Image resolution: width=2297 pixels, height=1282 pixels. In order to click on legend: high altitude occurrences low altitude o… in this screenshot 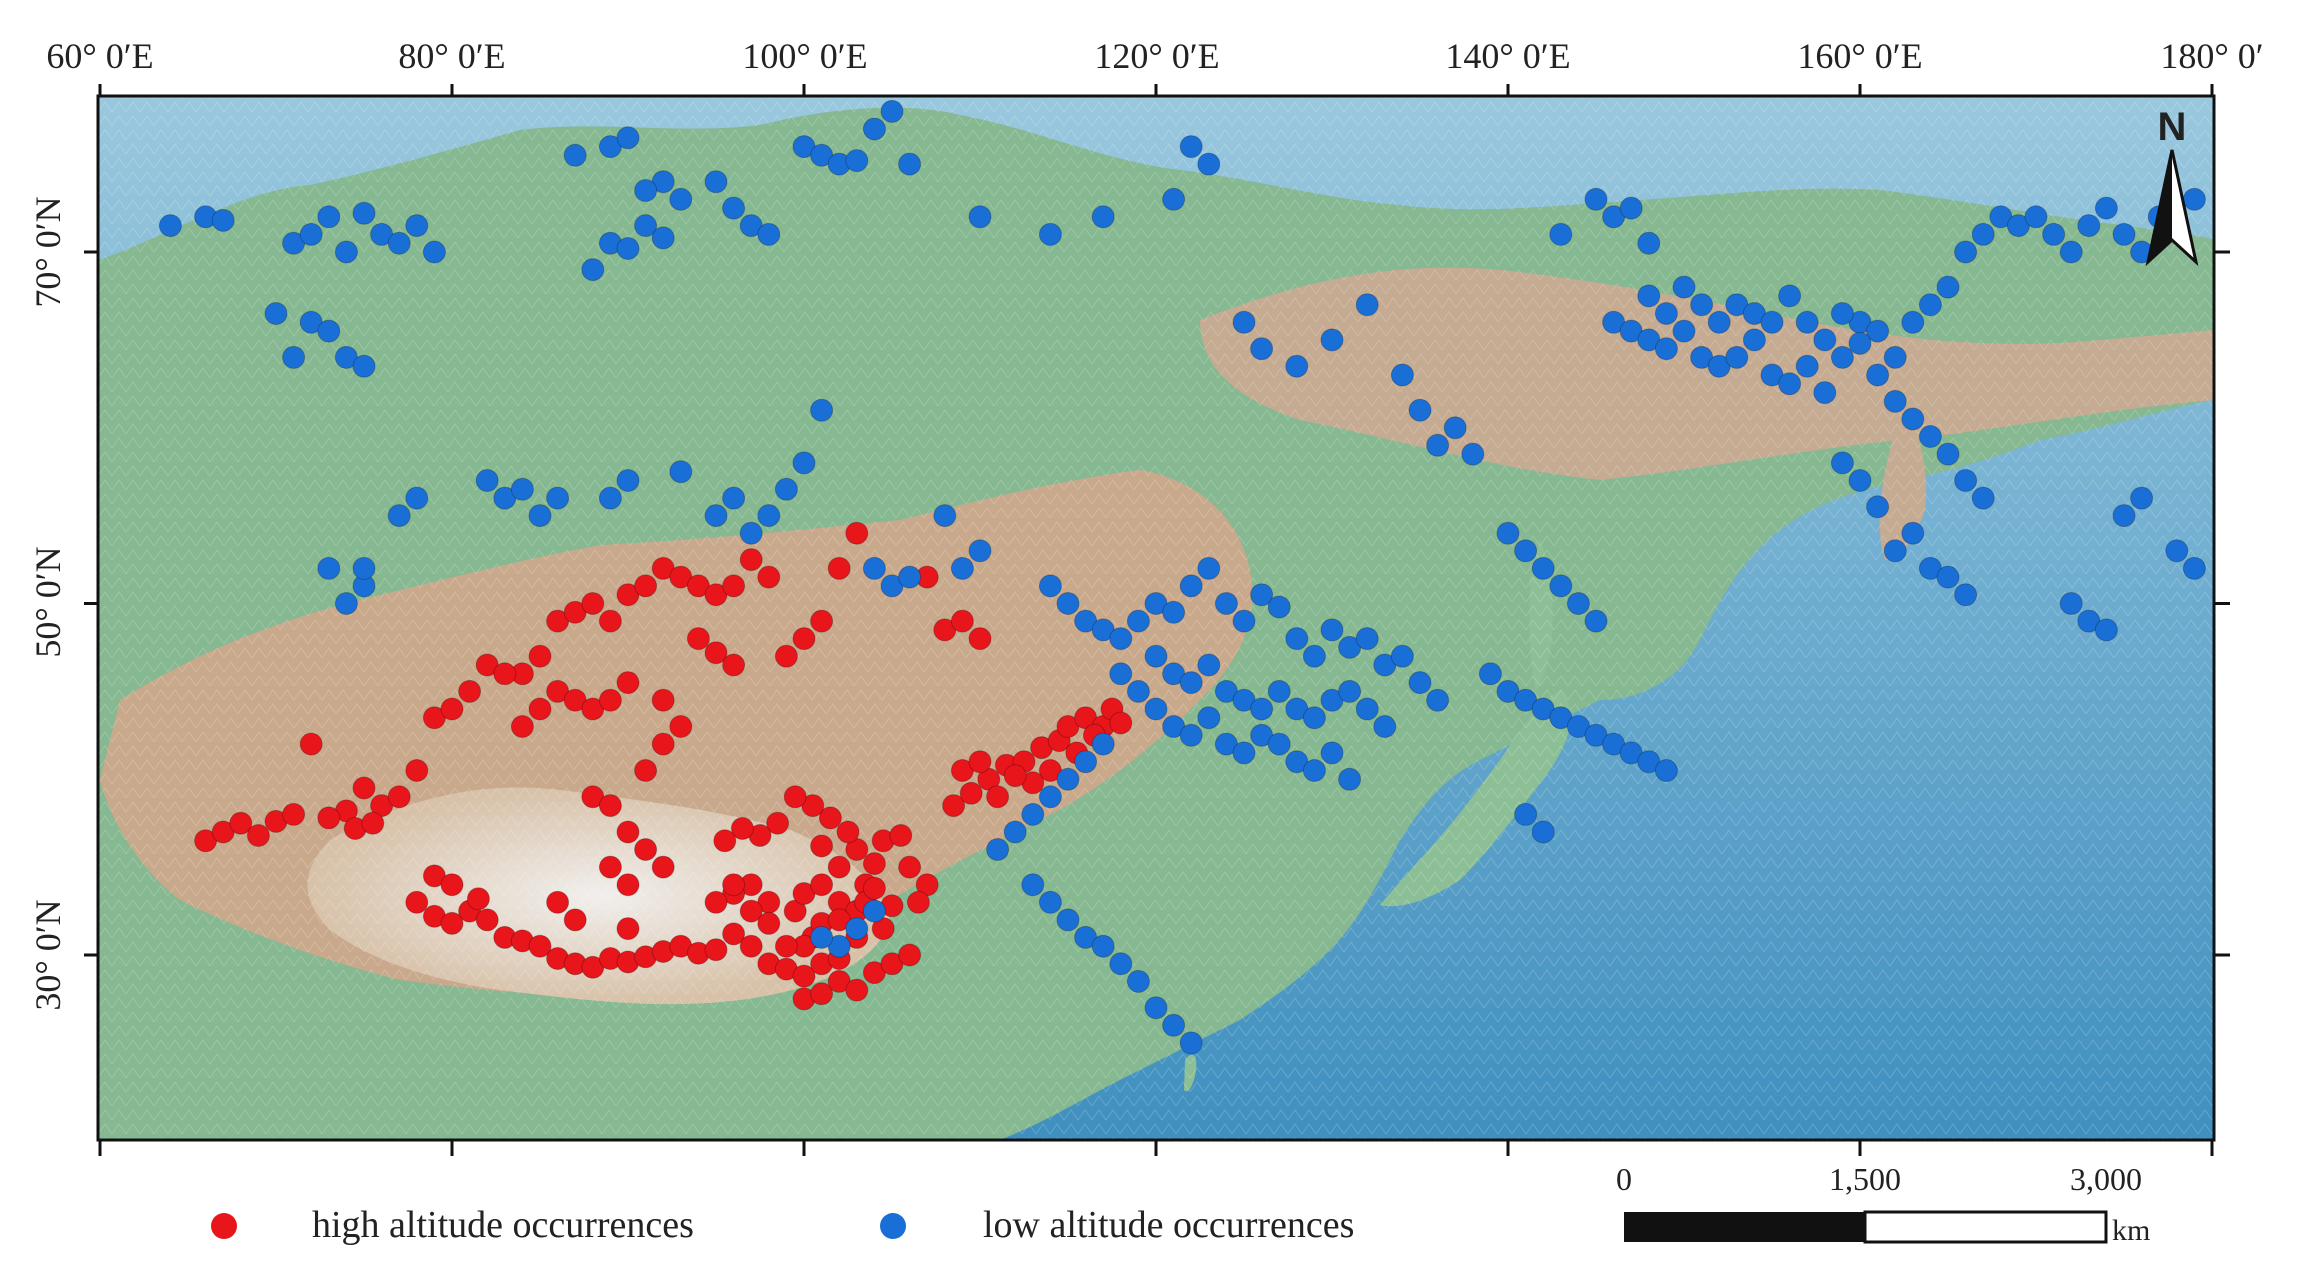, I will do `click(782, 1225)`.